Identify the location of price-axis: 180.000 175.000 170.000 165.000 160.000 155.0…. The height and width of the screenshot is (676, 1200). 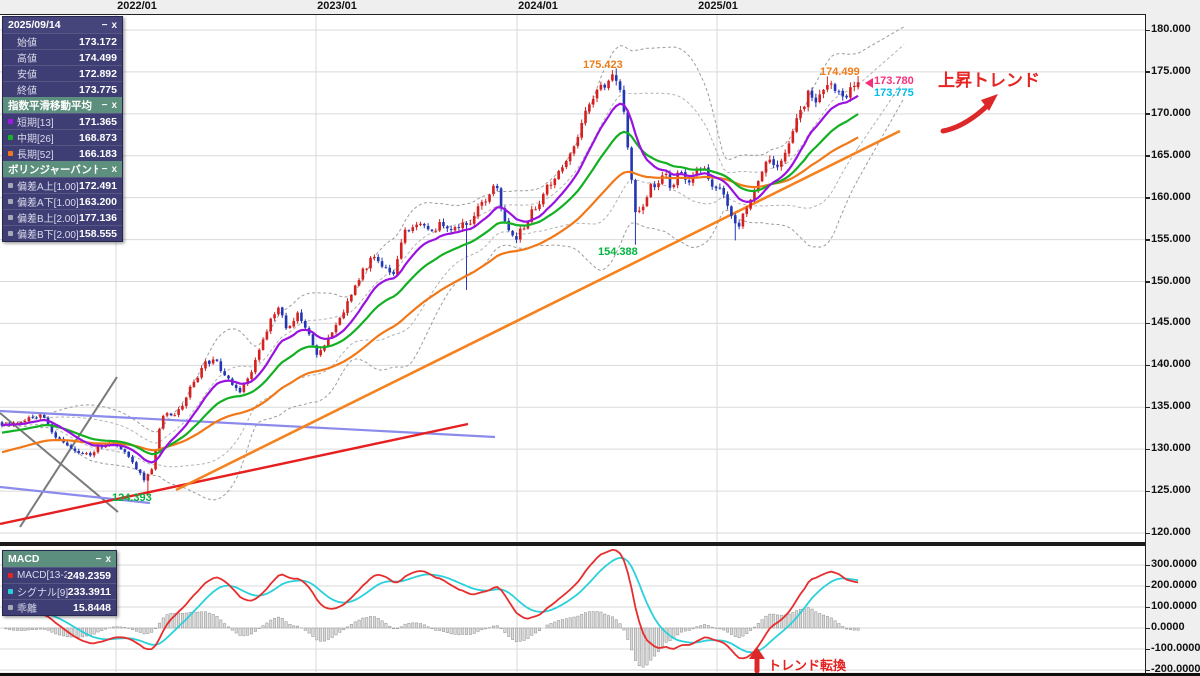
(1173, 338).